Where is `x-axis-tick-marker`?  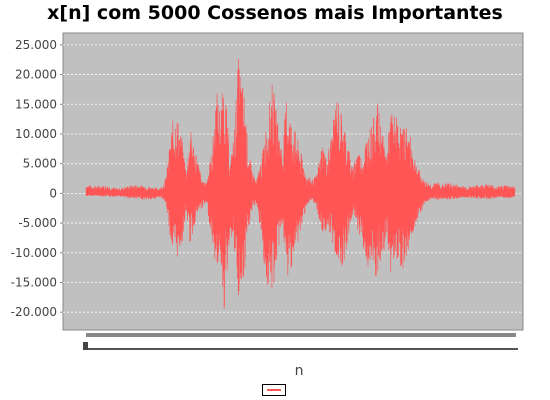
x-axis-tick-marker is located at coordinates (85, 346).